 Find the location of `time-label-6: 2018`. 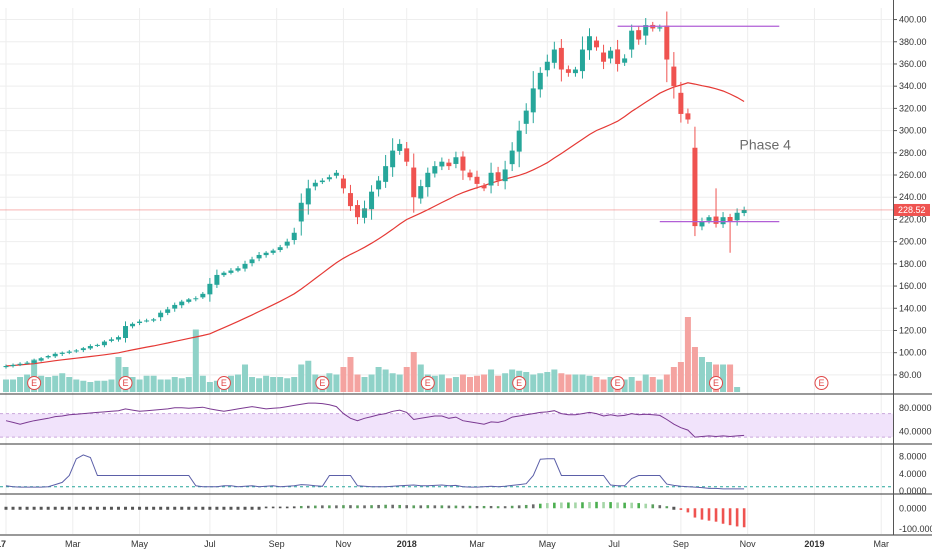

time-label-6: 2018 is located at coordinates (407, 544).